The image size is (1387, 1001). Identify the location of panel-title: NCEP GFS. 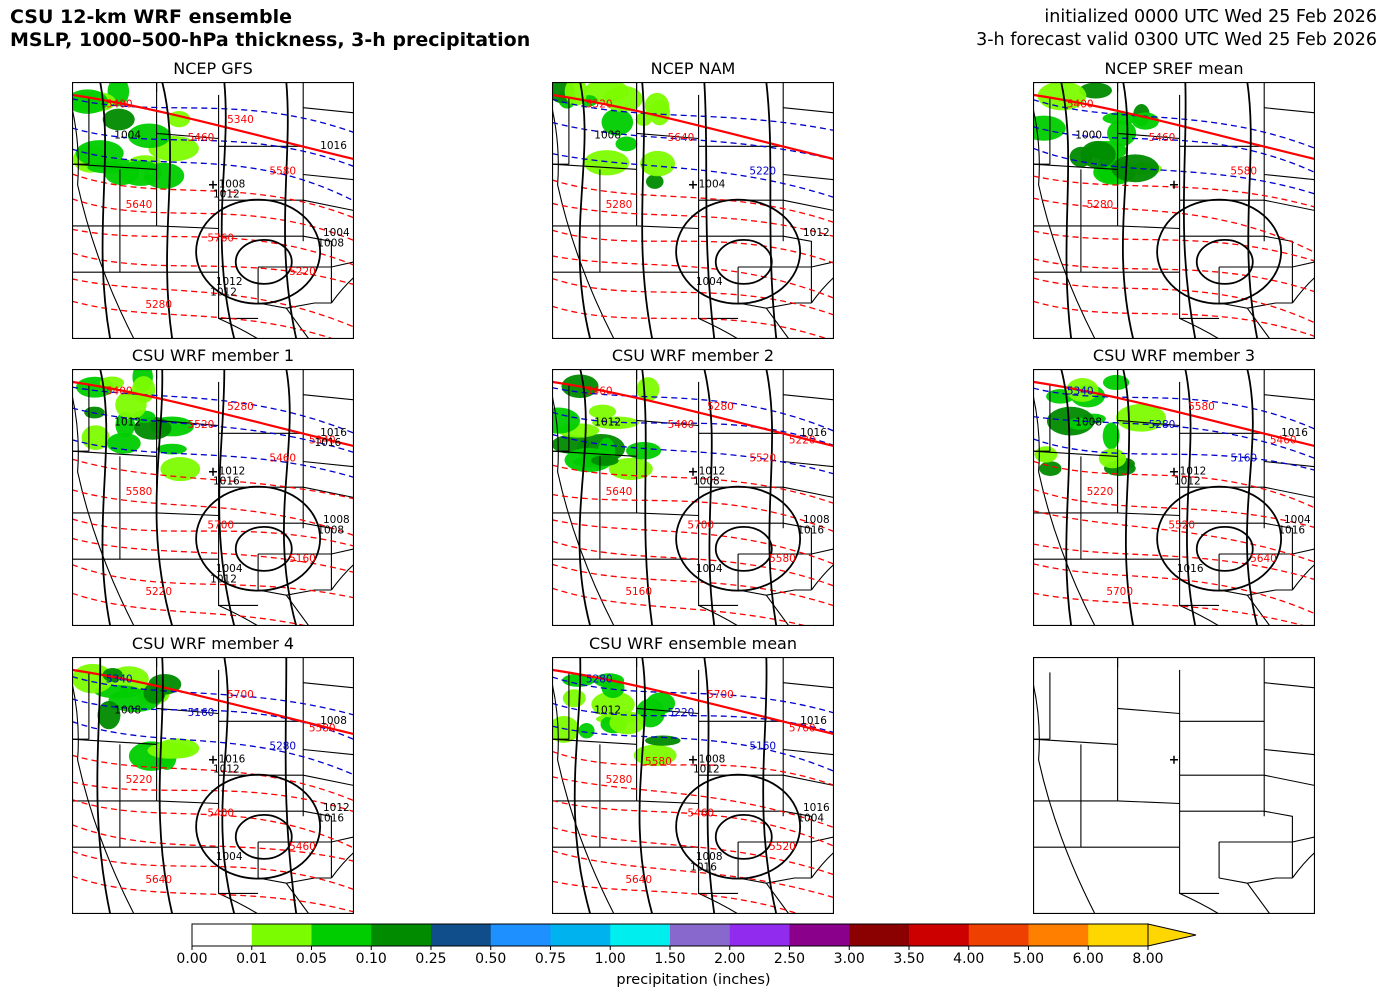
(213, 68).